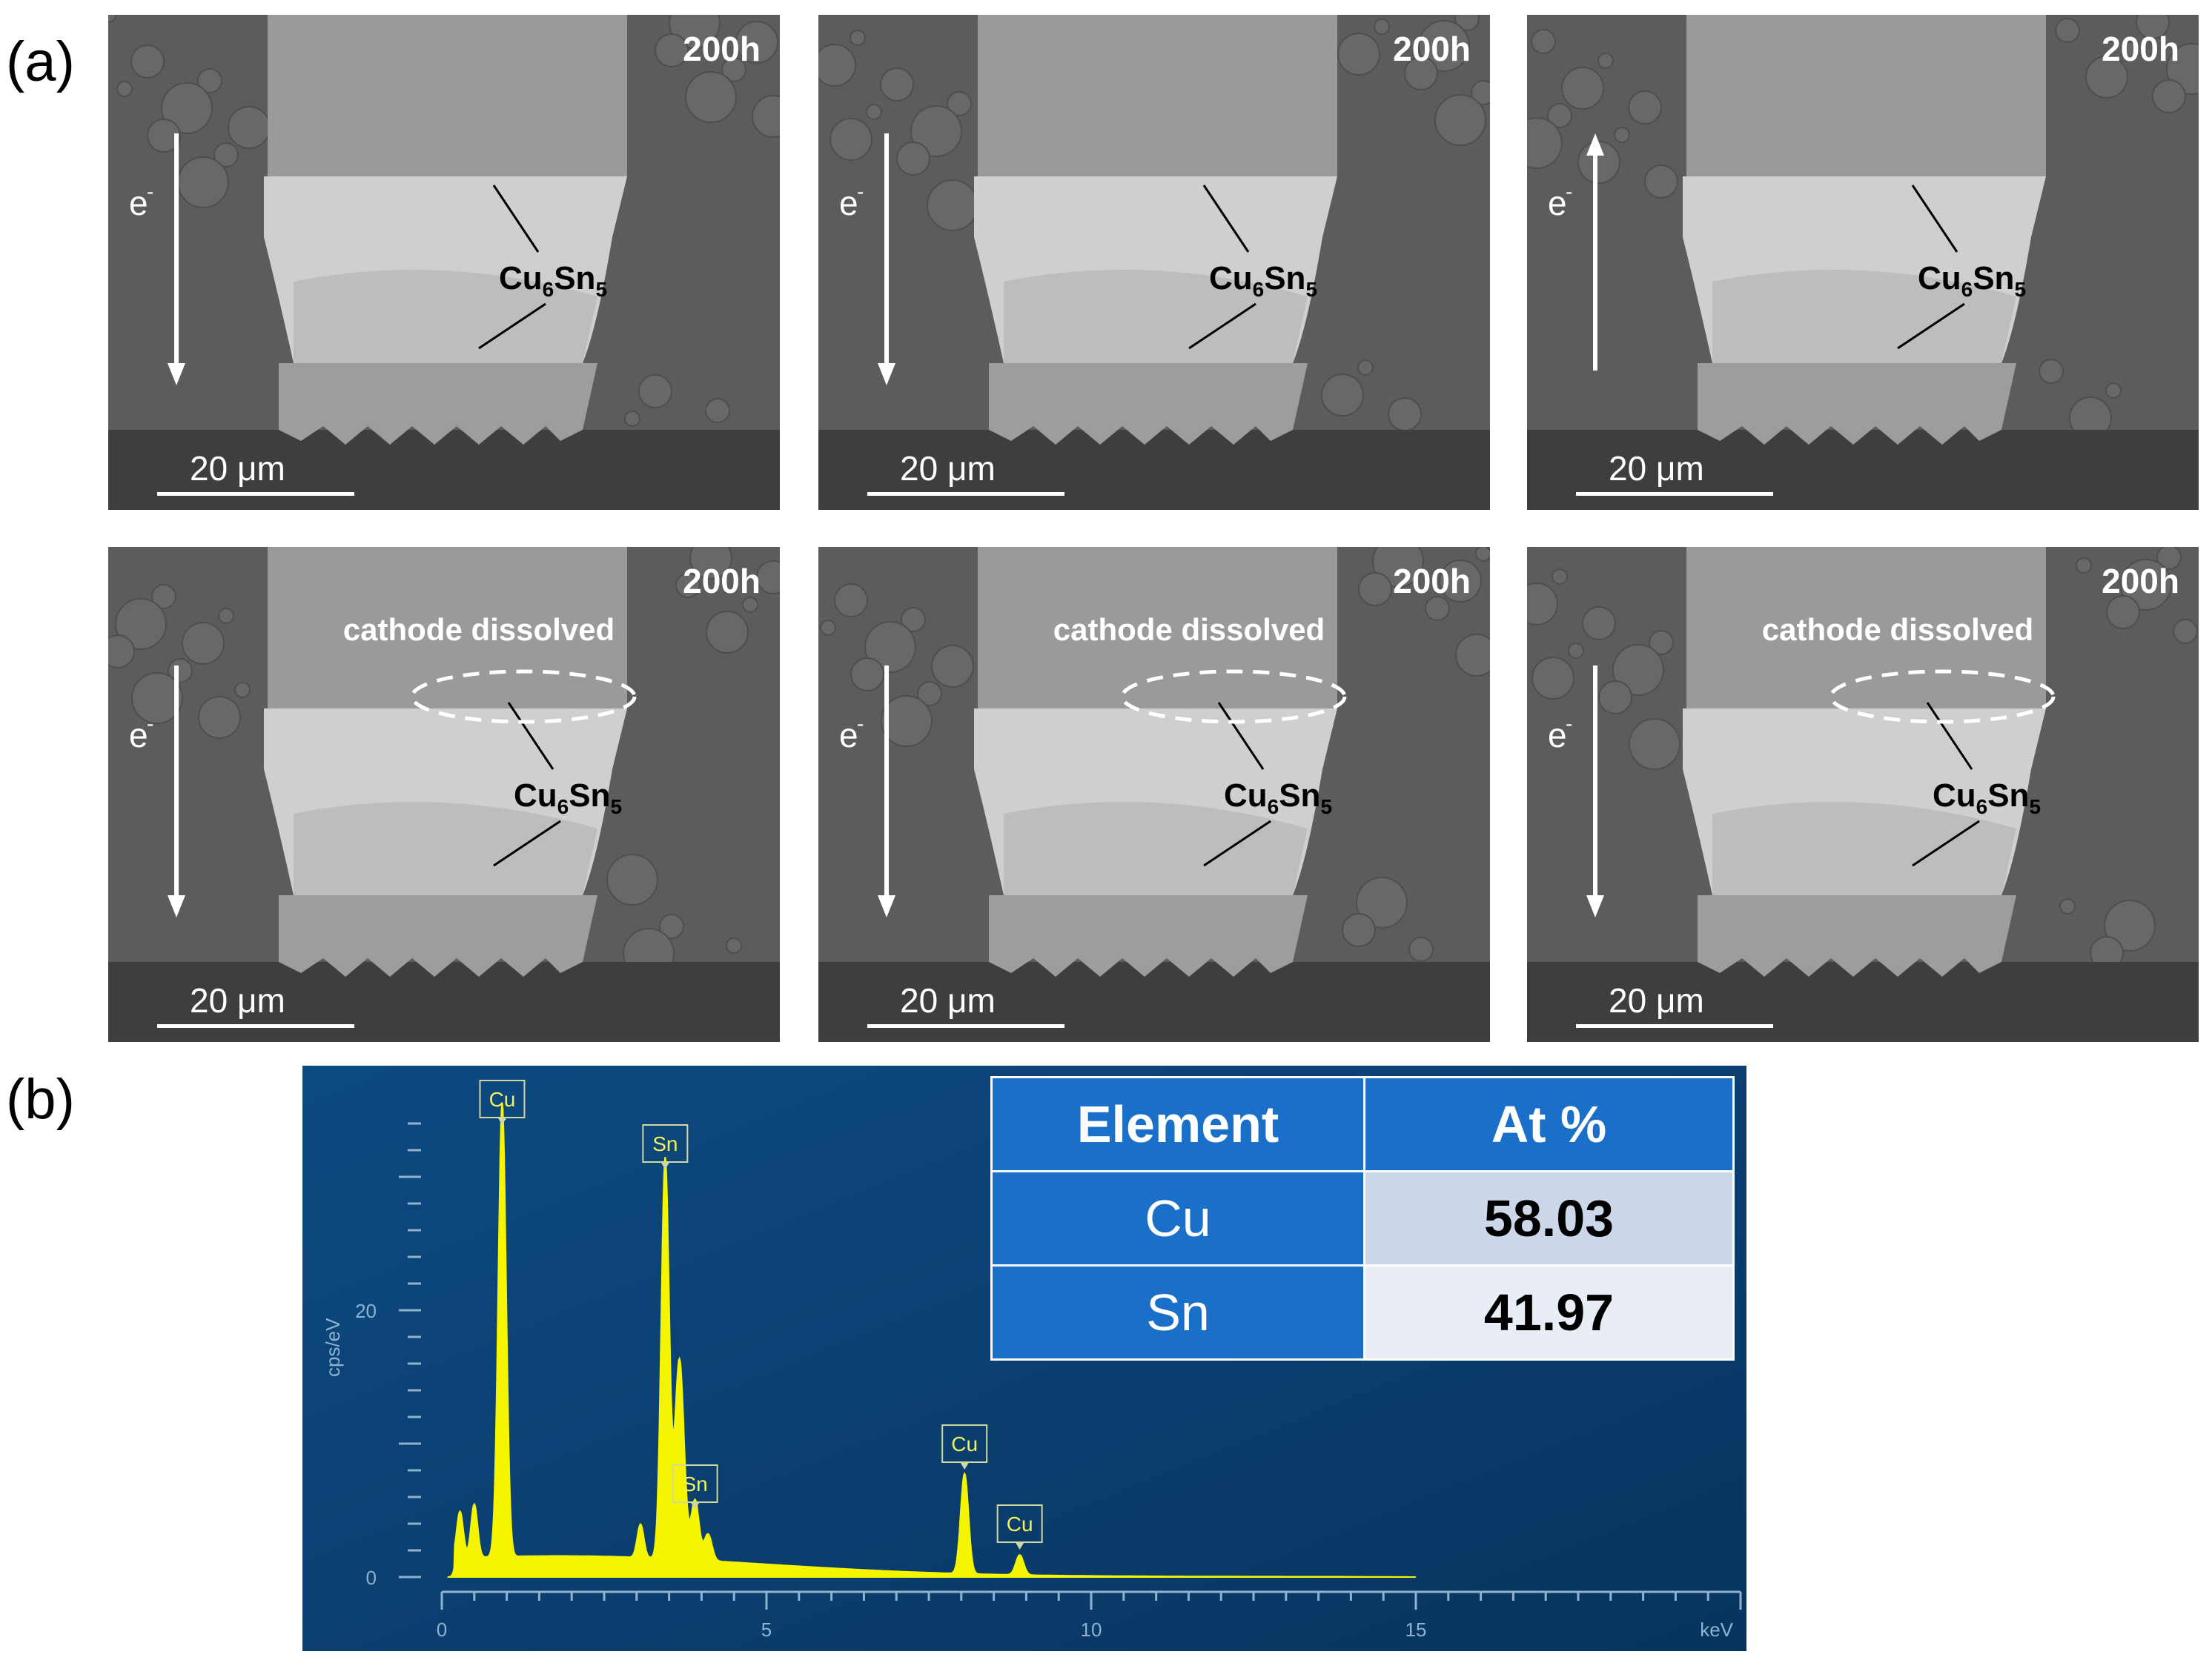 This screenshot has height=1663, width=2212. What do you see at coordinates (366, 1311) in the screenshot?
I see `eds-y-tick-label: 20` at bounding box center [366, 1311].